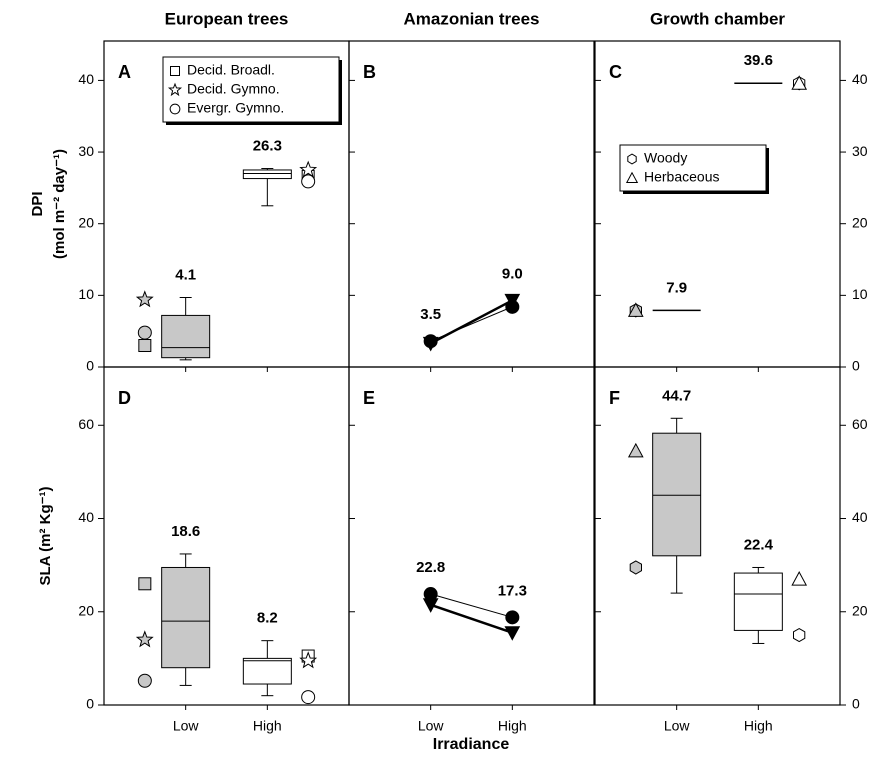  Describe the element at coordinates (758, 60) in the screenshot. I see `mean-label: 39.6` at that location.